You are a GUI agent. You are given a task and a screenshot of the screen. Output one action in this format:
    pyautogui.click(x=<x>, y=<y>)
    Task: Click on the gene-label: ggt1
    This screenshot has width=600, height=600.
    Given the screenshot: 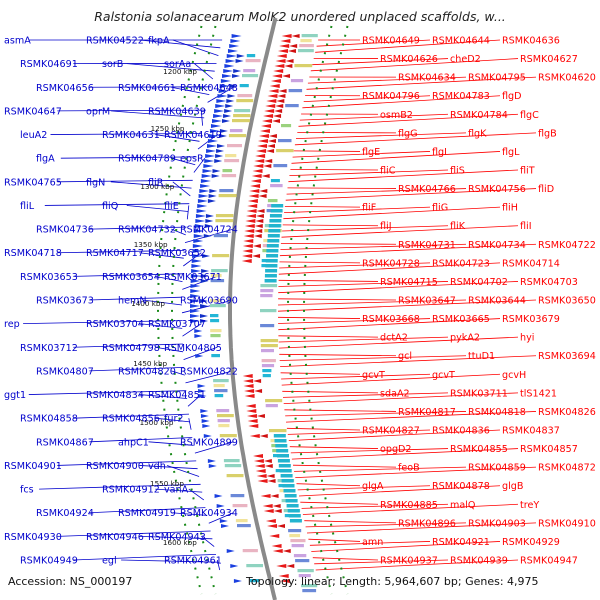 What is the action you would take?
    pyautogui.click(x=15, y=395)
    